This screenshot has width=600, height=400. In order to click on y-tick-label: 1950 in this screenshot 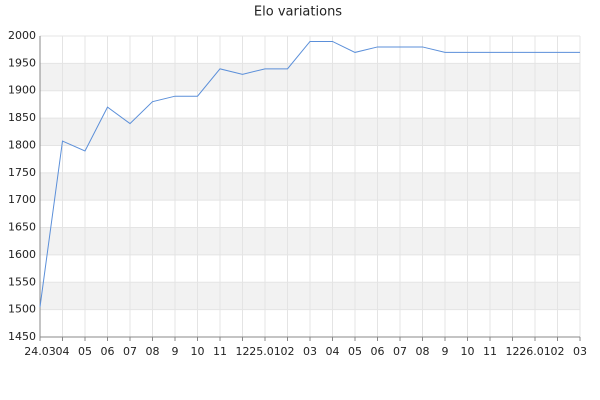, I will do `click(22, 62)`.